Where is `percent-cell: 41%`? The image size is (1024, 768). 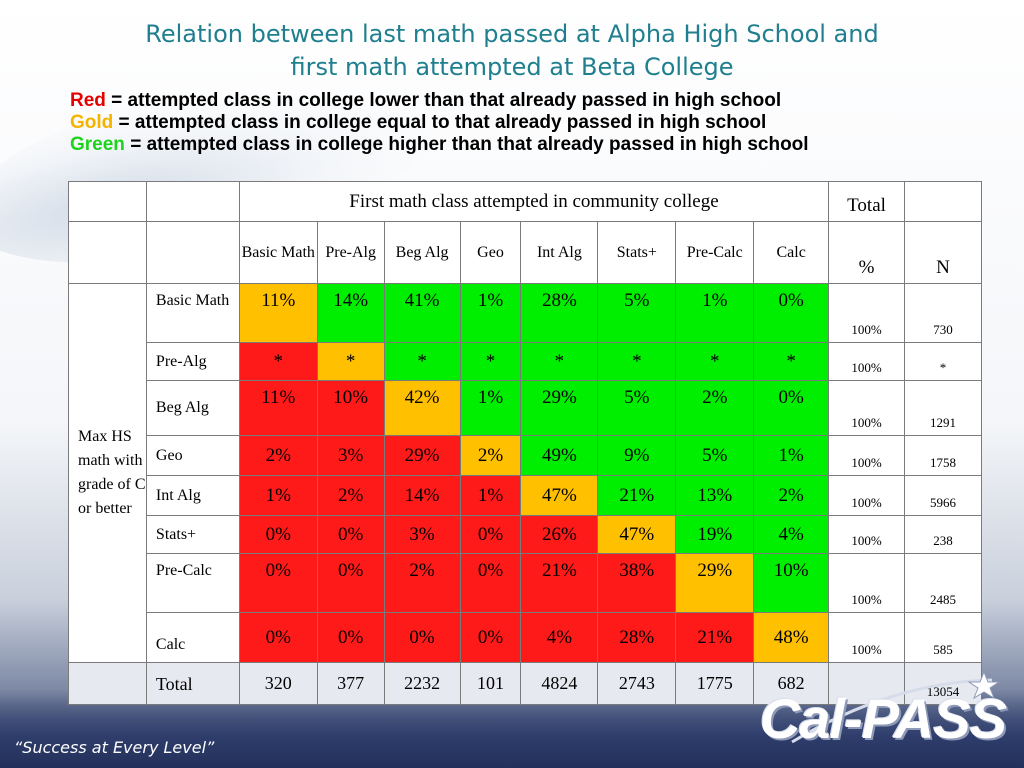
percent-cell: 41% is located at coordinates (422, 313).